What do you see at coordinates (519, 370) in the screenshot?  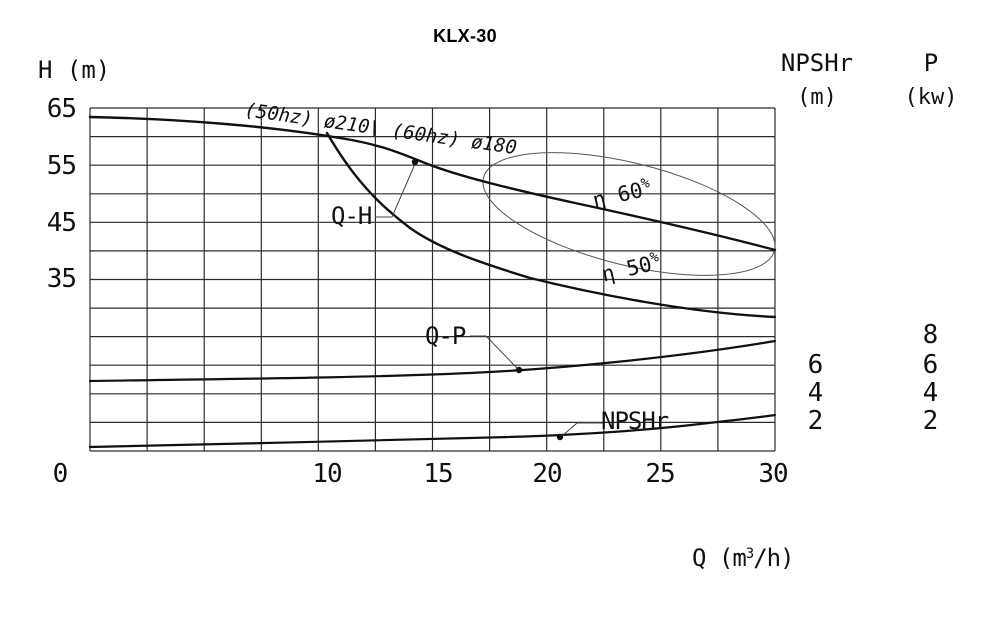 I see `qp-leader-dot` at bounding box center [519, 370].